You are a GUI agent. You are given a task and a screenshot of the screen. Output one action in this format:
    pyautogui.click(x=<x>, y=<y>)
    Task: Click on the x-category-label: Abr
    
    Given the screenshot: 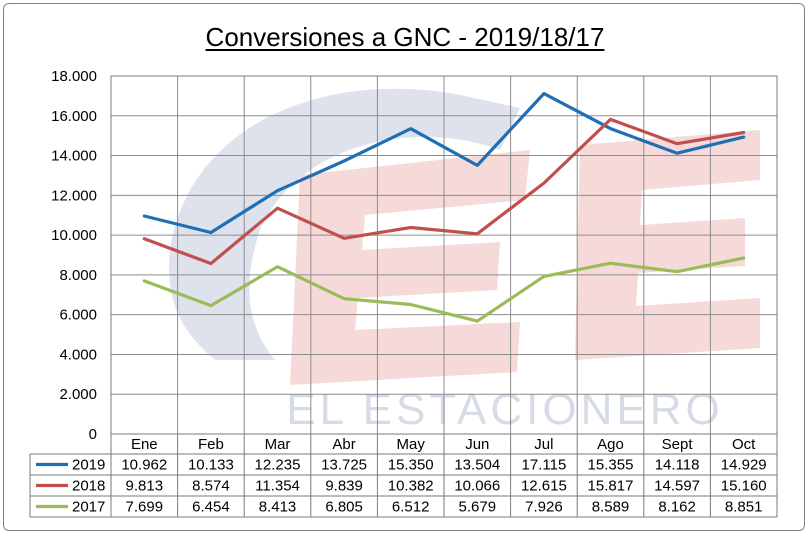 What is the action you would take?
    pyautogui.click(x=343, y=444)
    